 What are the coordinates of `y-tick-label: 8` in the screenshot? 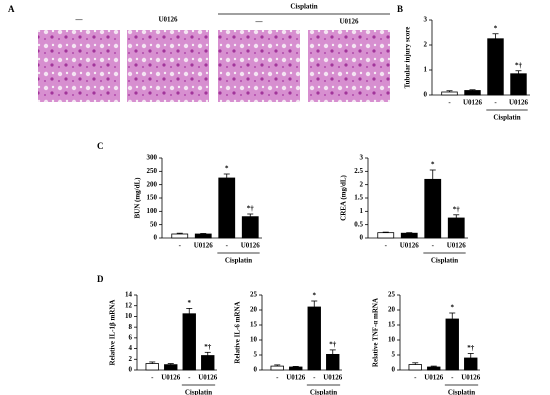 It's located at (131, 327).